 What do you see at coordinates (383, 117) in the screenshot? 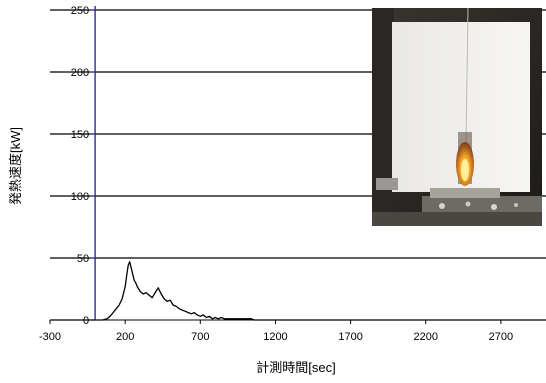
I see `photo-wall-left` at bounding box center [383, 117].